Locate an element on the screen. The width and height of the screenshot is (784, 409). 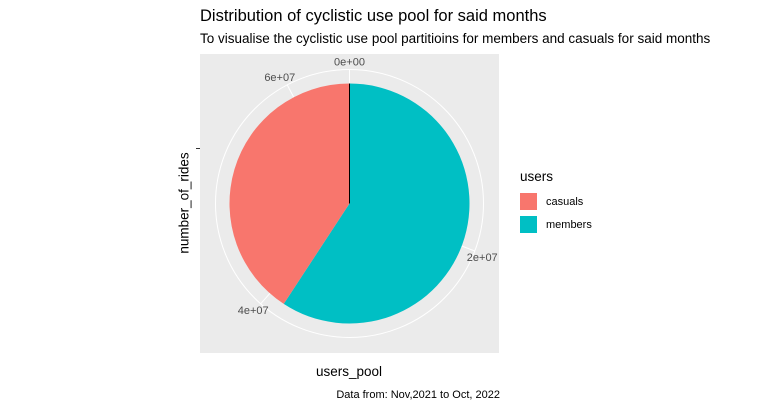
theta-tick-label: 0e+00 is located at coordinates (349, 63).